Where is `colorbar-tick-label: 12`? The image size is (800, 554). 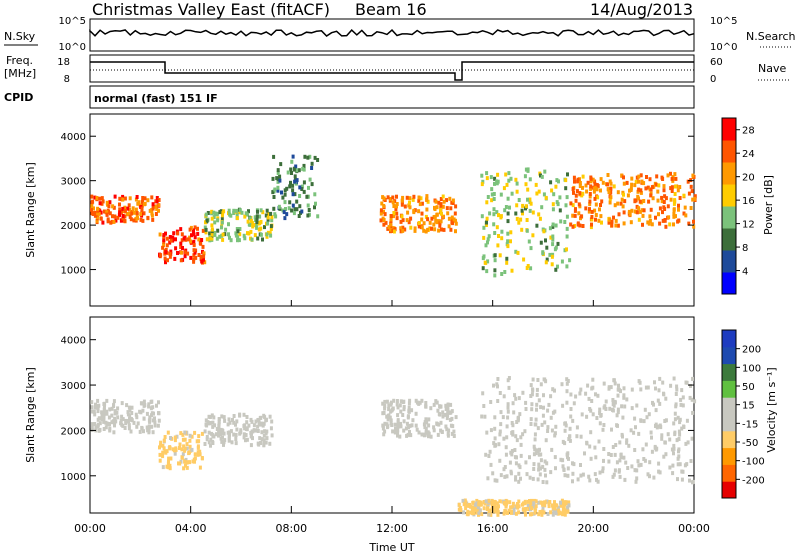 colorbar-tick-label: 12 is located at coordinates (748, 225).